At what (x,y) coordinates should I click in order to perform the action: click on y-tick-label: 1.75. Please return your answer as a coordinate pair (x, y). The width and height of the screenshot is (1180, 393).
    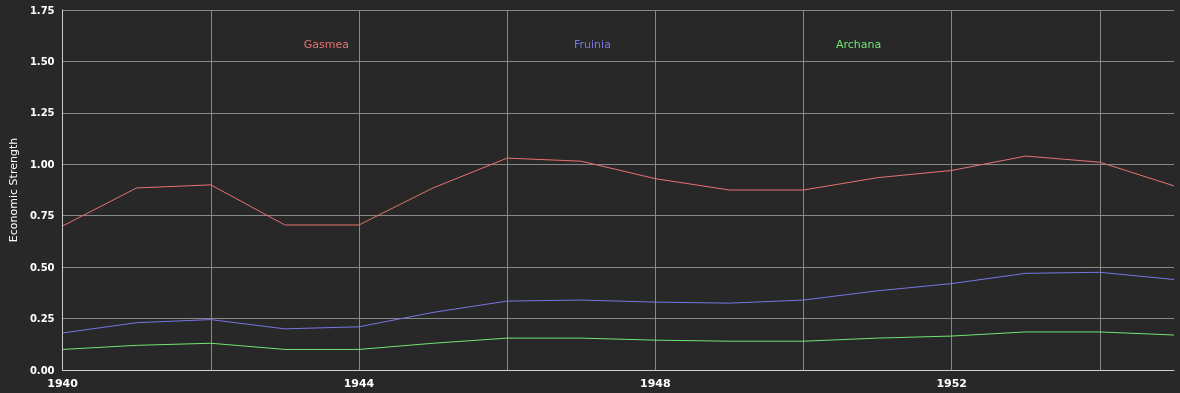
    Looking at the image, I should click on (42, 10).